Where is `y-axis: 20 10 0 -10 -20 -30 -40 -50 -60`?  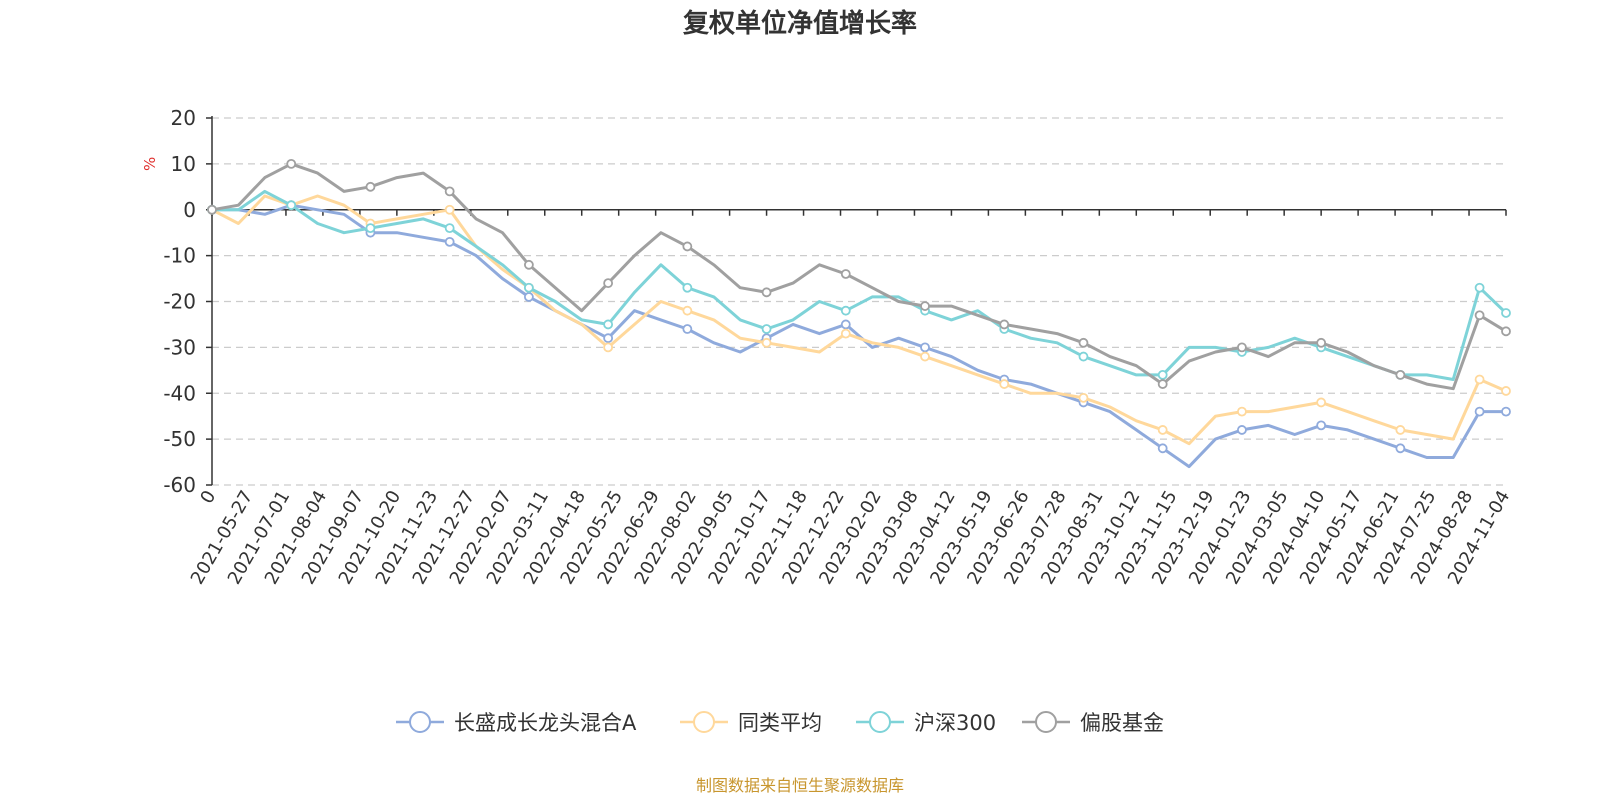
y-axis: 20 10 0 -10 -20 -30 -40 -50 -60 is located at coordinates (188, 301).